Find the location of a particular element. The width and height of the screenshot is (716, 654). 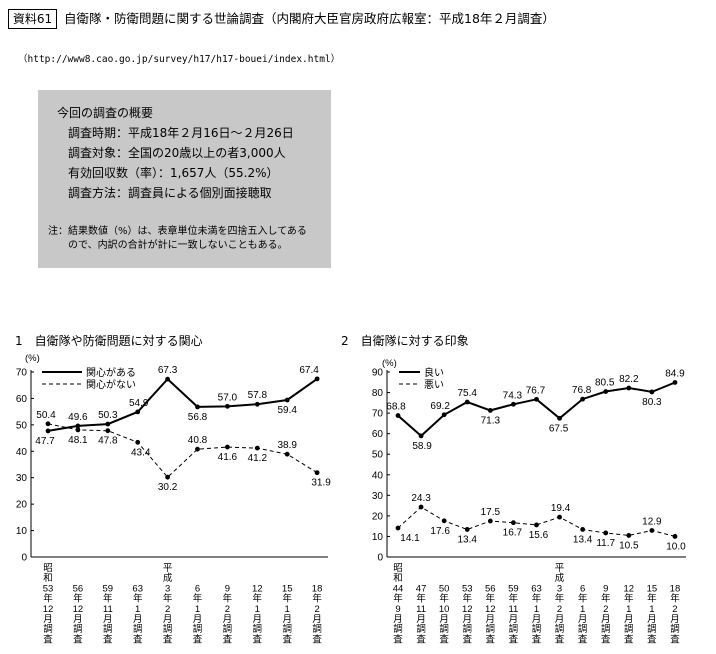

summary-item: 有効回収数（率）：1,657人（55.2%） is located at coordinates (173, 173).